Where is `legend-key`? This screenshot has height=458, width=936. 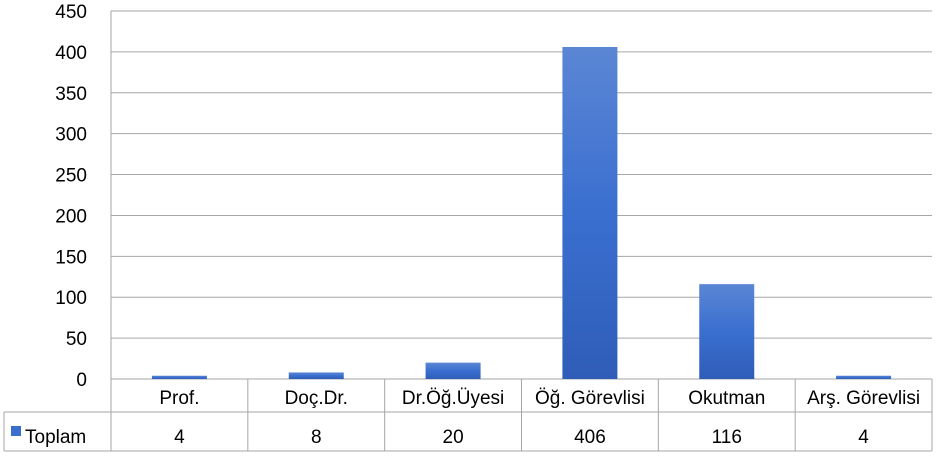
legend-key is located at coordinates (16, 431).